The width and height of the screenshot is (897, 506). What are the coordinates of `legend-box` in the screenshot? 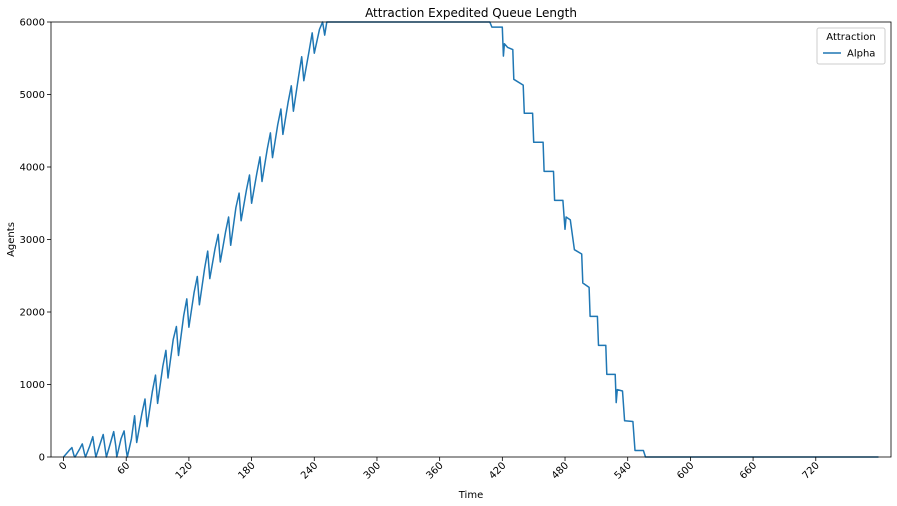 It's located at (851, 46).